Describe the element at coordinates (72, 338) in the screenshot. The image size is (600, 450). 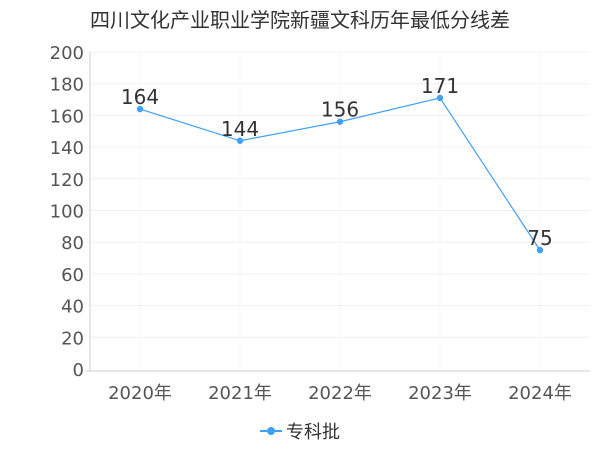
I see `y-tick-label: 20` at that location.